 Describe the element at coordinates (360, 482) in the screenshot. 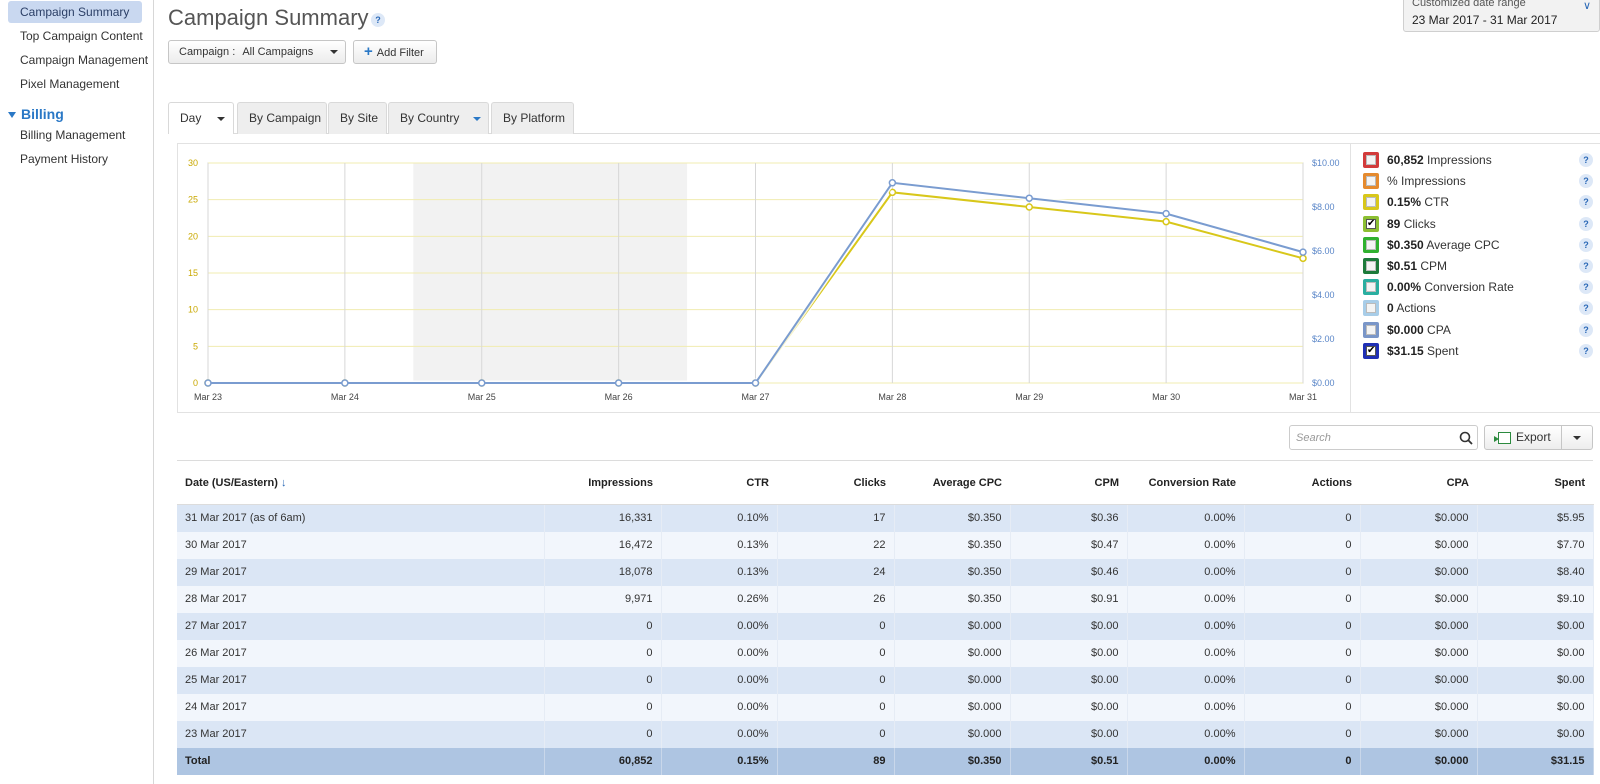

I see `column-header-date: Date (US/Eastern) ↓` at that location.